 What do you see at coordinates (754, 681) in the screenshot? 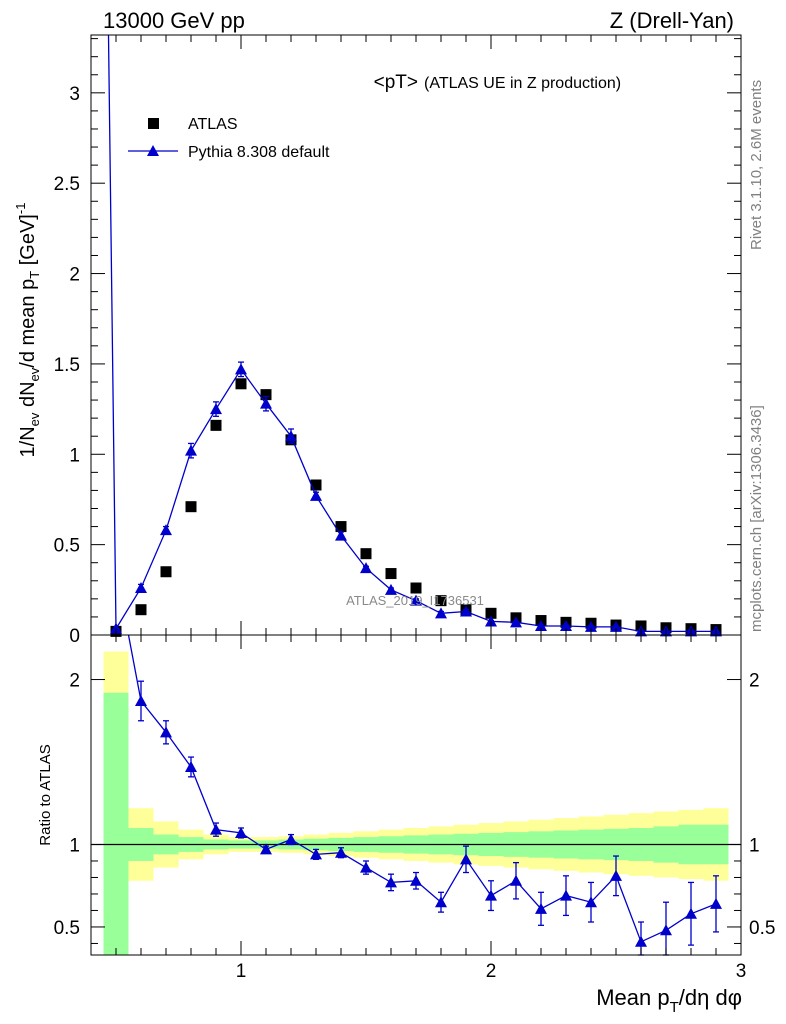
I see `lower-y-tick-label-right: 2` at bounding box center [754, 681].